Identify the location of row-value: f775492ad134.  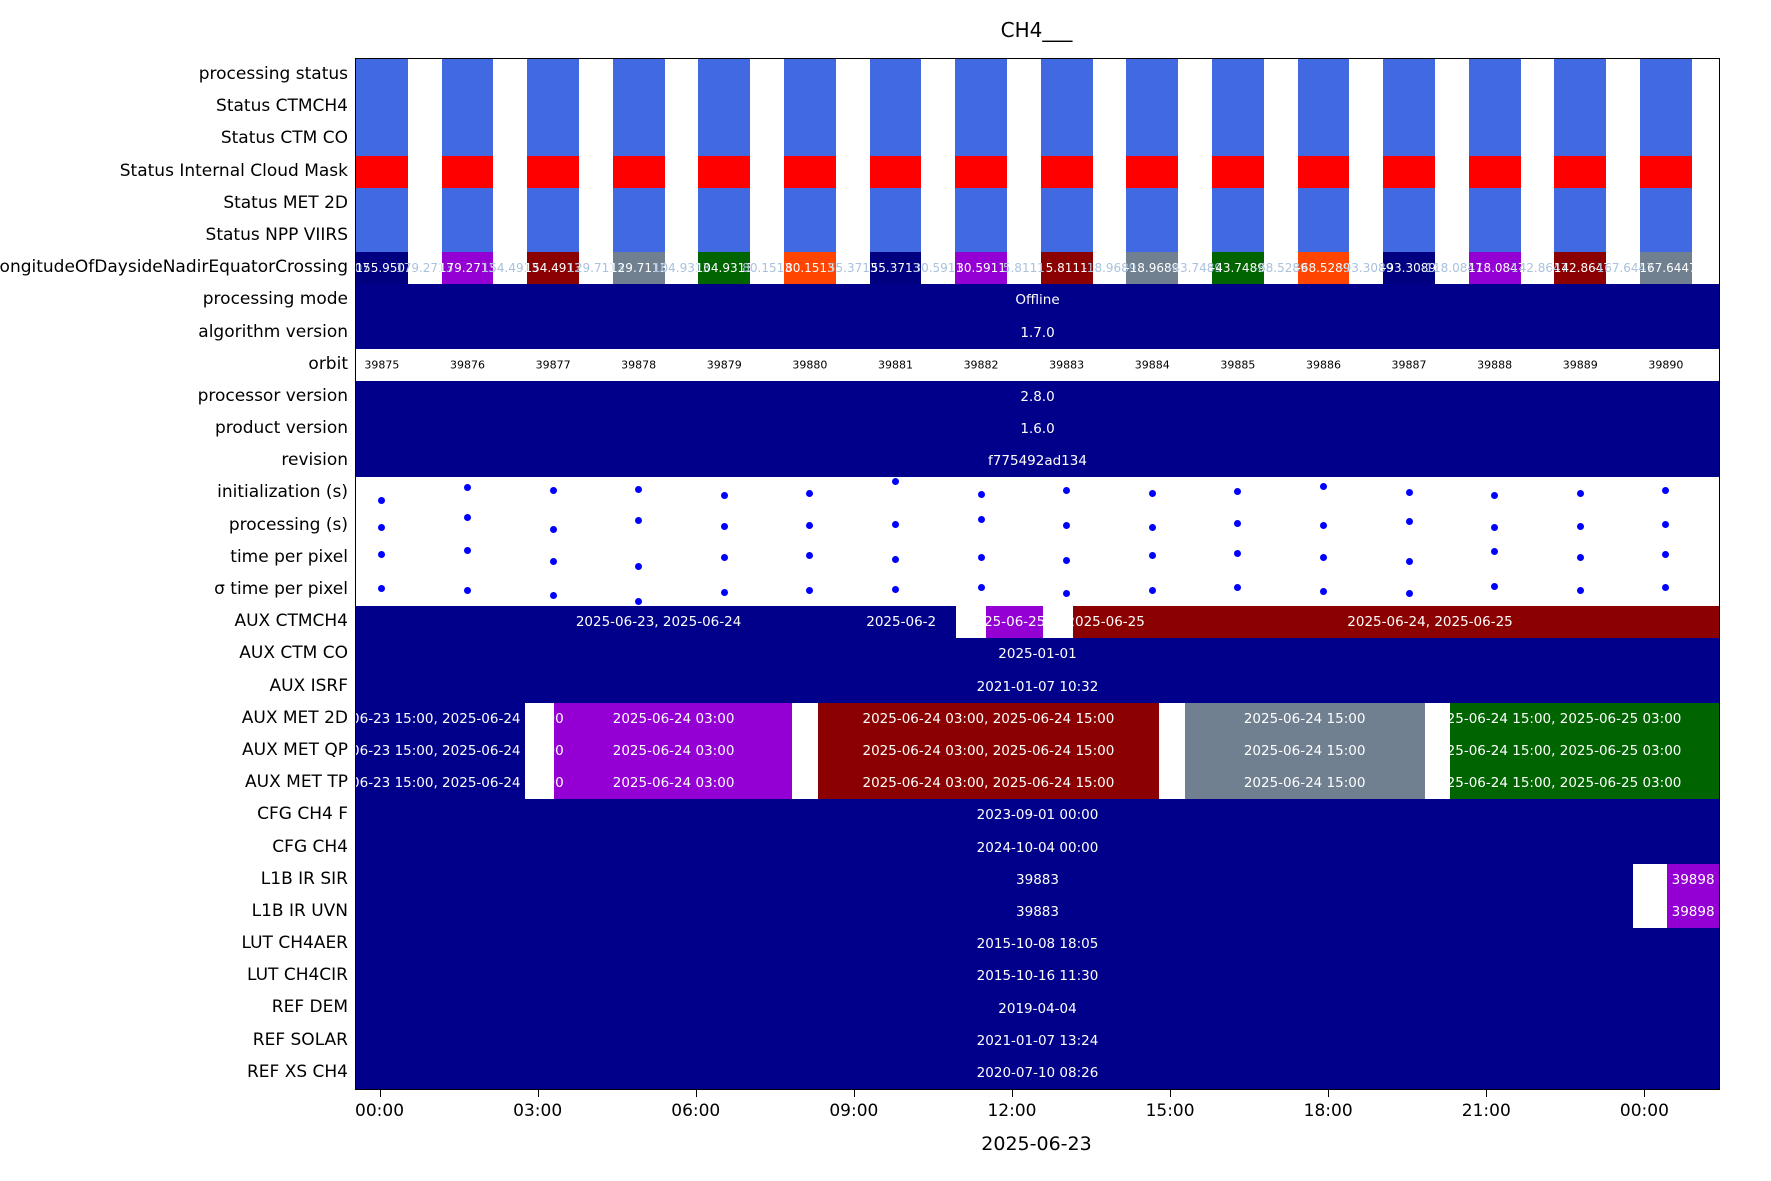
(1037, 461).